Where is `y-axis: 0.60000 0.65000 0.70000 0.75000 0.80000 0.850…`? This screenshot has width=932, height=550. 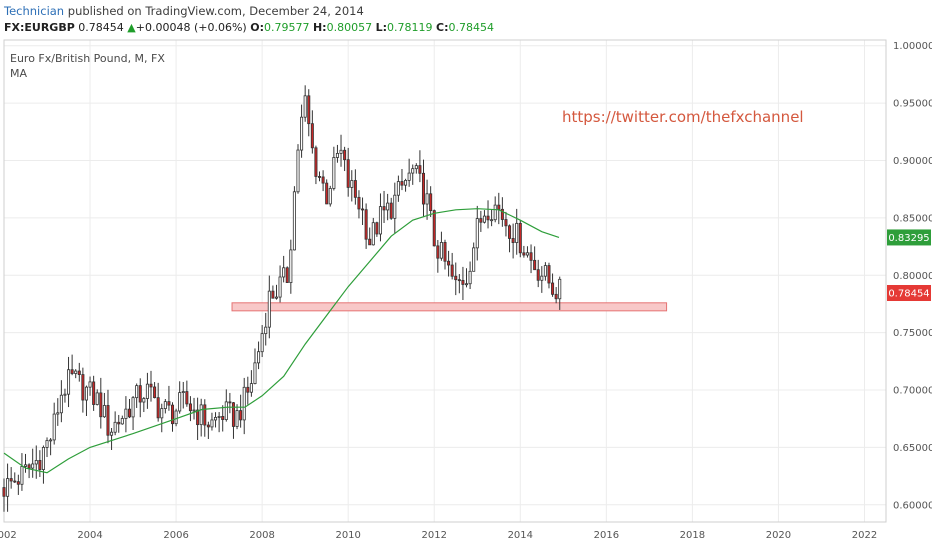 y-axis: 0.60000 0.65000 0.70000 0.75000 0.80000 0.850… is located at coordinates (912, 276).